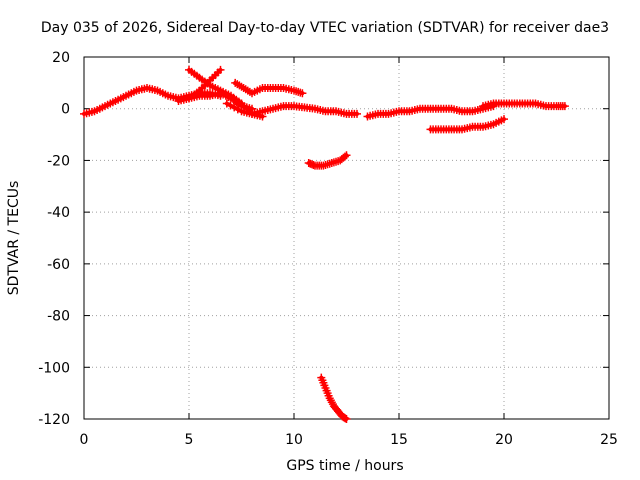 The height and width of the screenshot is (480, 640). Describe the element at coordinates (269, 88) in the screenshot. I see `series-arc-d` at that location.